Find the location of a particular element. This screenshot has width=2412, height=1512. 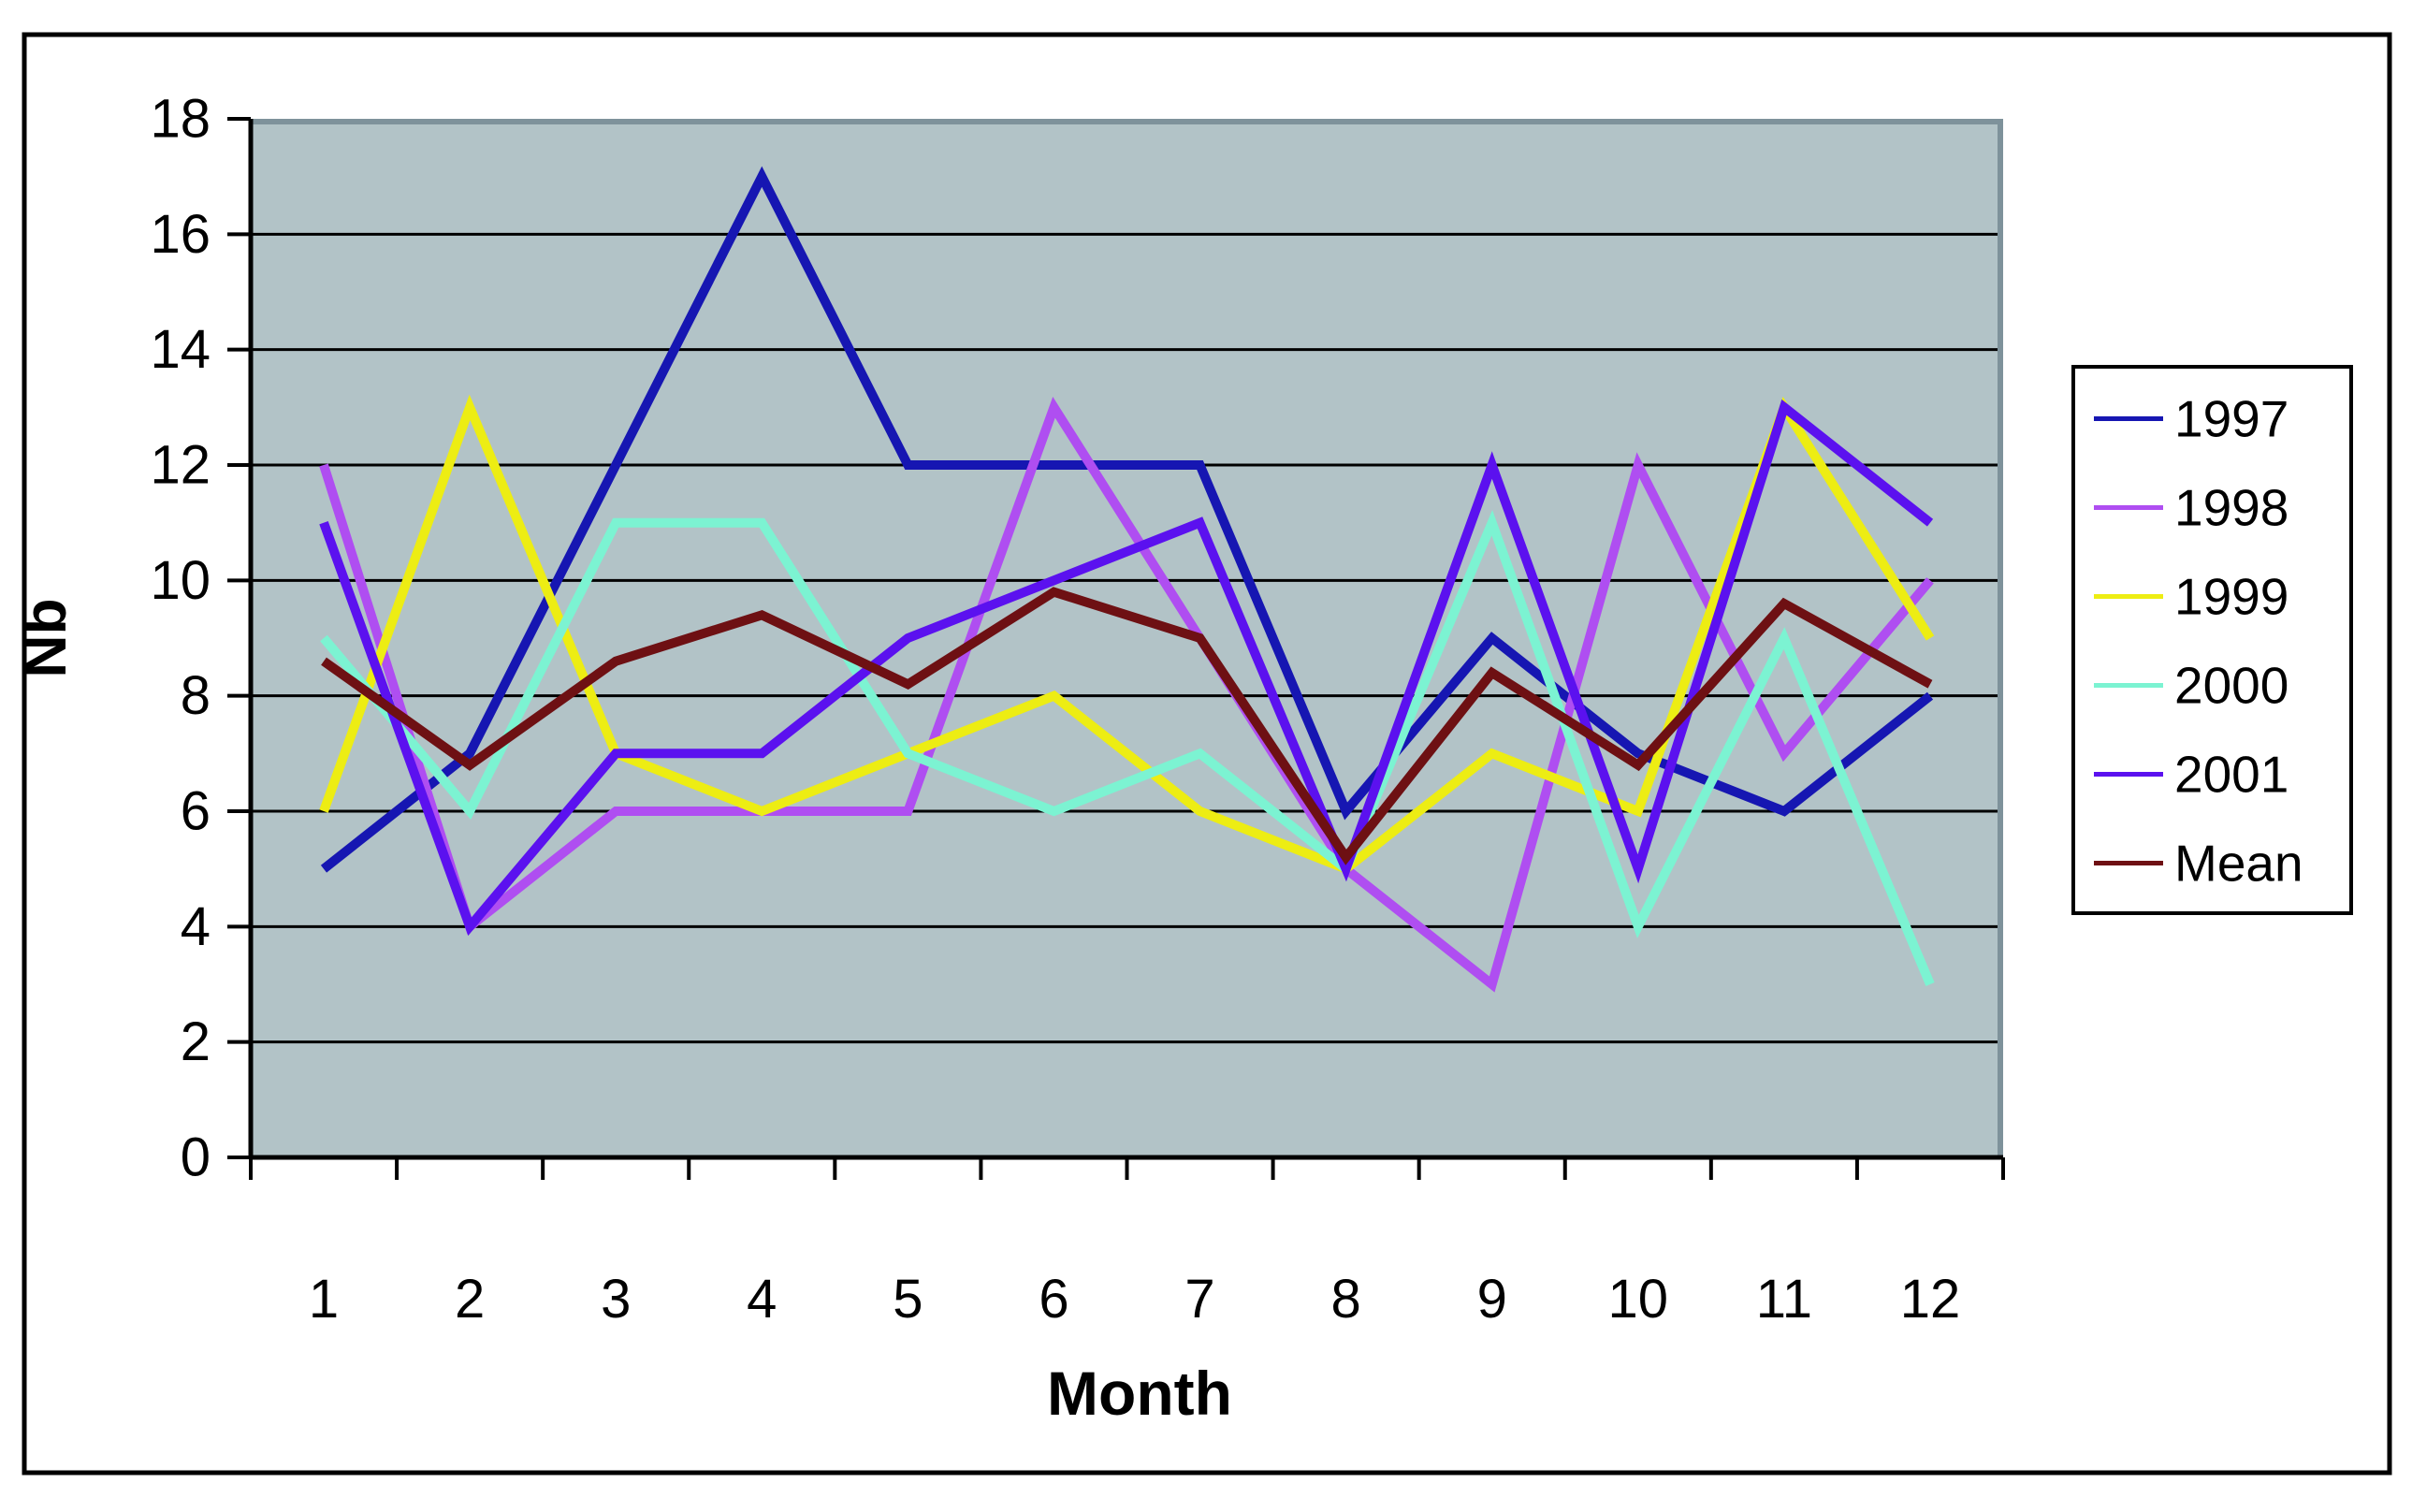

y-tick-label-16: 16 is located at coordinates (180, 235).